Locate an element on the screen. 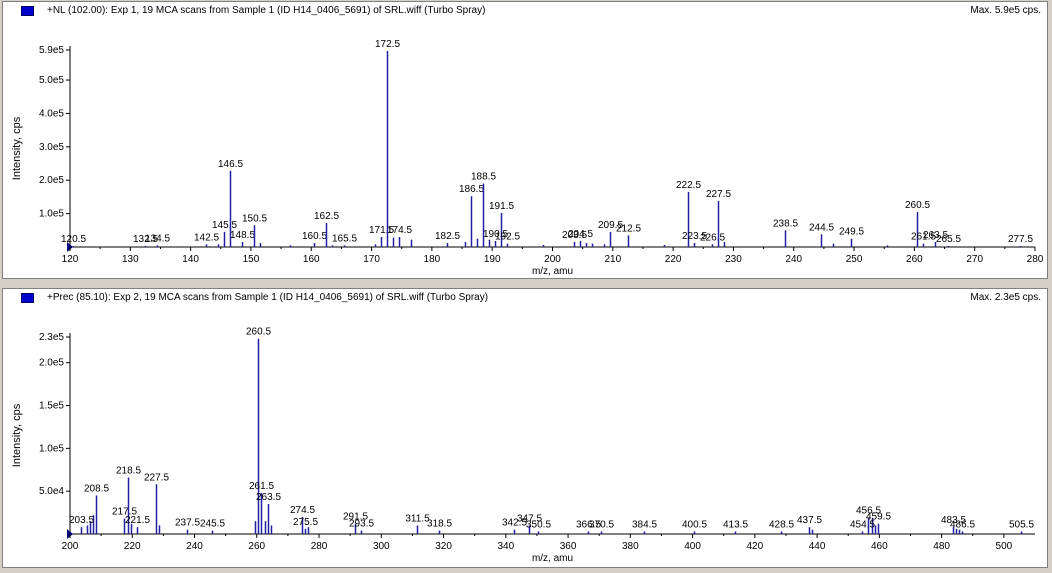  max-intensity-label: Max. 2.3e5 cps. is located at coordinates (1005, 297).